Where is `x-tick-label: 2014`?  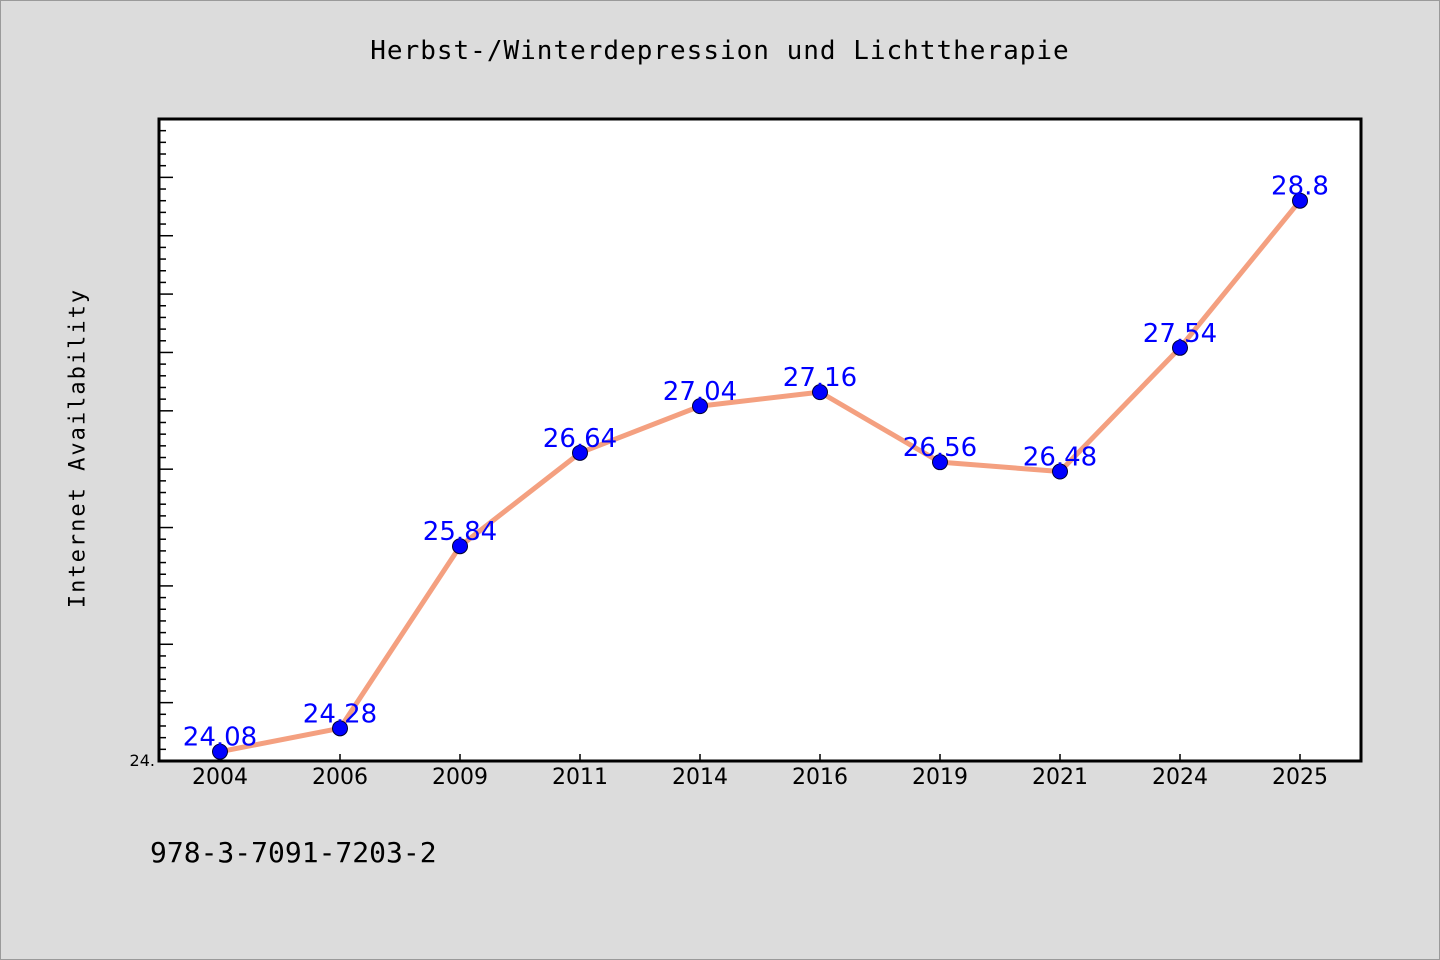
x-tick-label: 2014 is located at coordinates (700, 777).